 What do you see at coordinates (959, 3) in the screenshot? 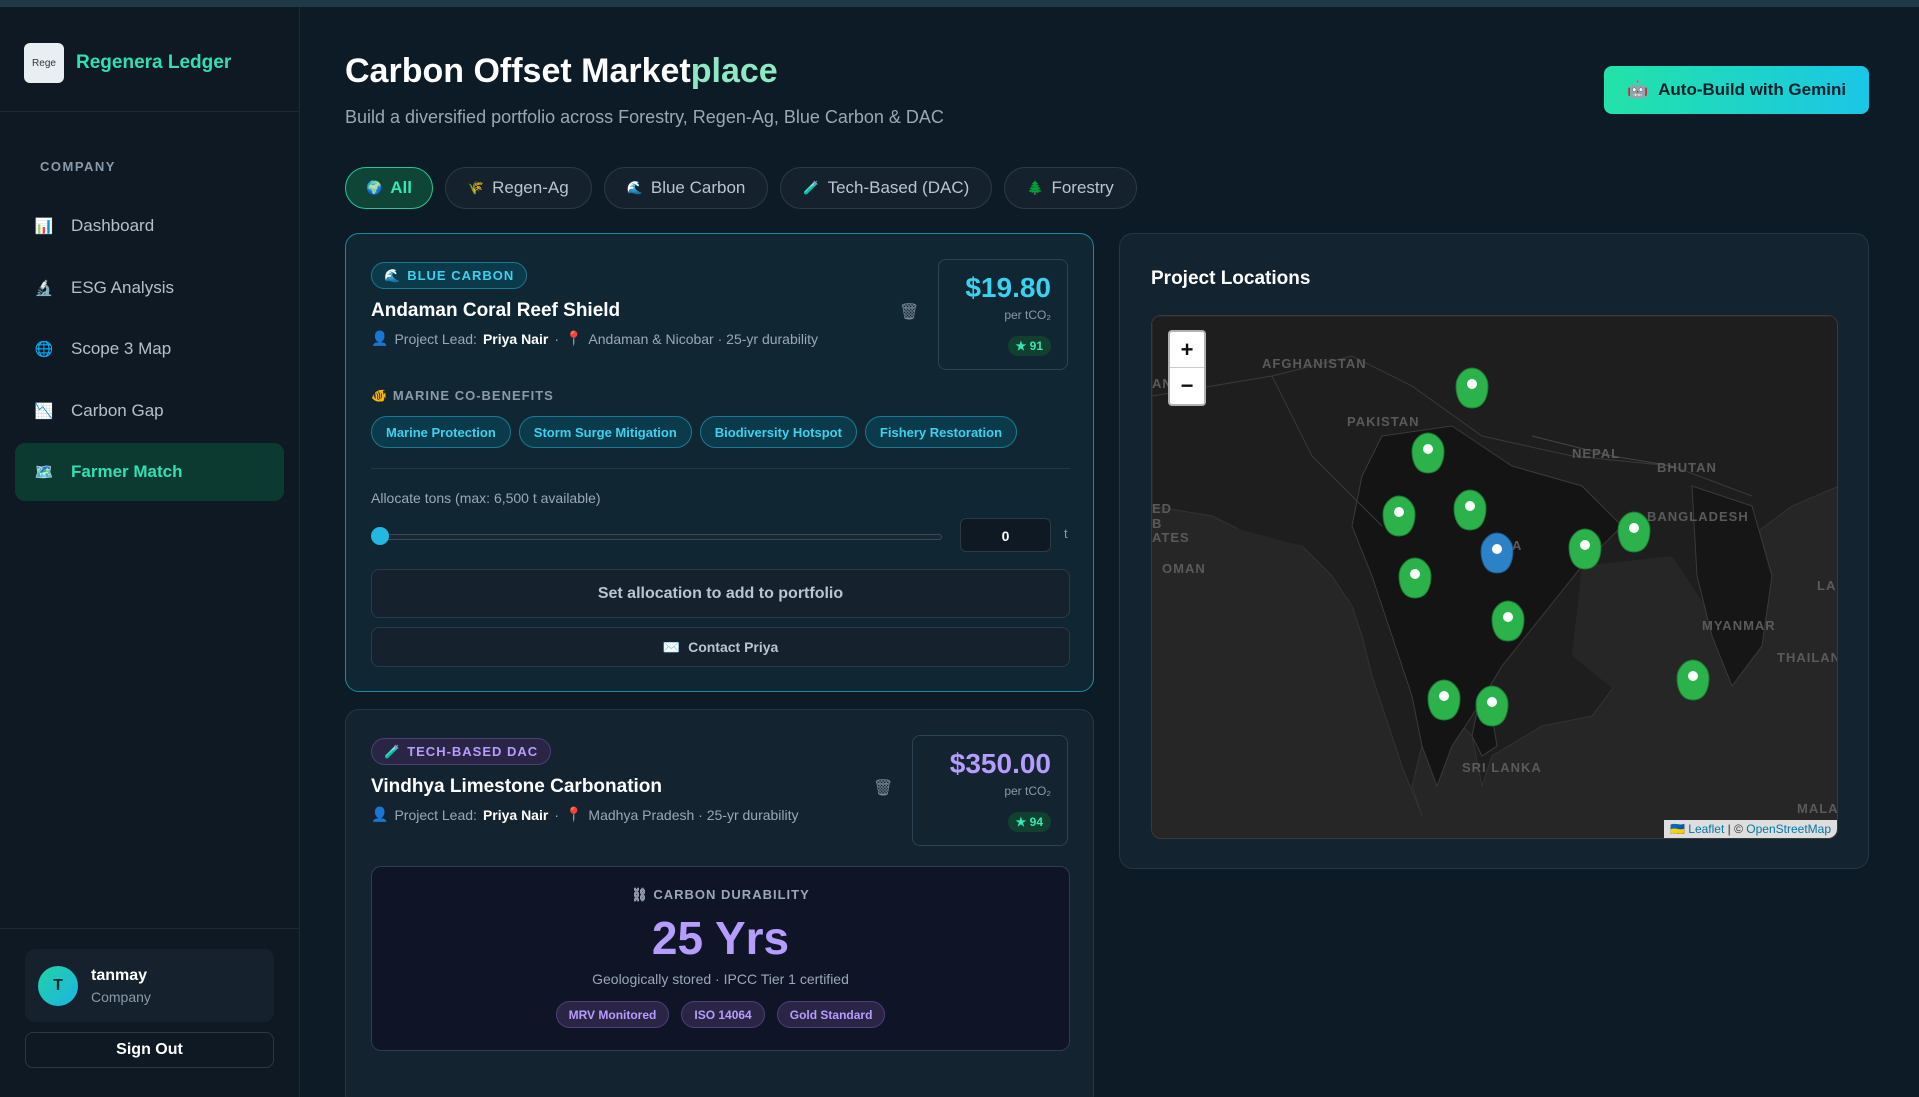
I see `top-strip` at bounding box center [959, 3].